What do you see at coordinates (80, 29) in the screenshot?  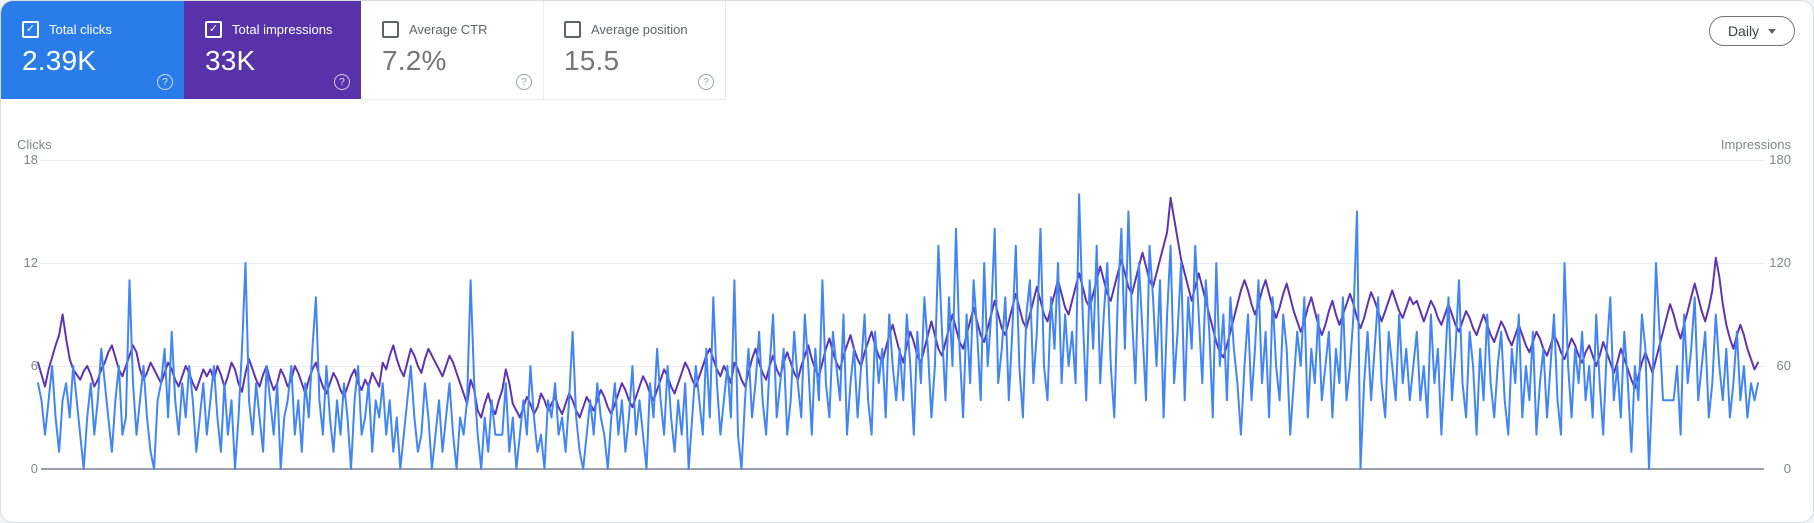 I see `total-clicks-label: Total clicks` at bounding box center [80, 29].